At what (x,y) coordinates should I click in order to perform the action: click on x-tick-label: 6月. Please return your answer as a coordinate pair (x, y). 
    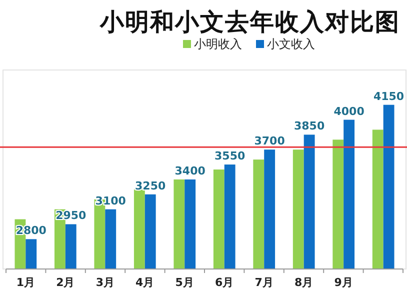
    Looking at the image, I should click on (224, 282).